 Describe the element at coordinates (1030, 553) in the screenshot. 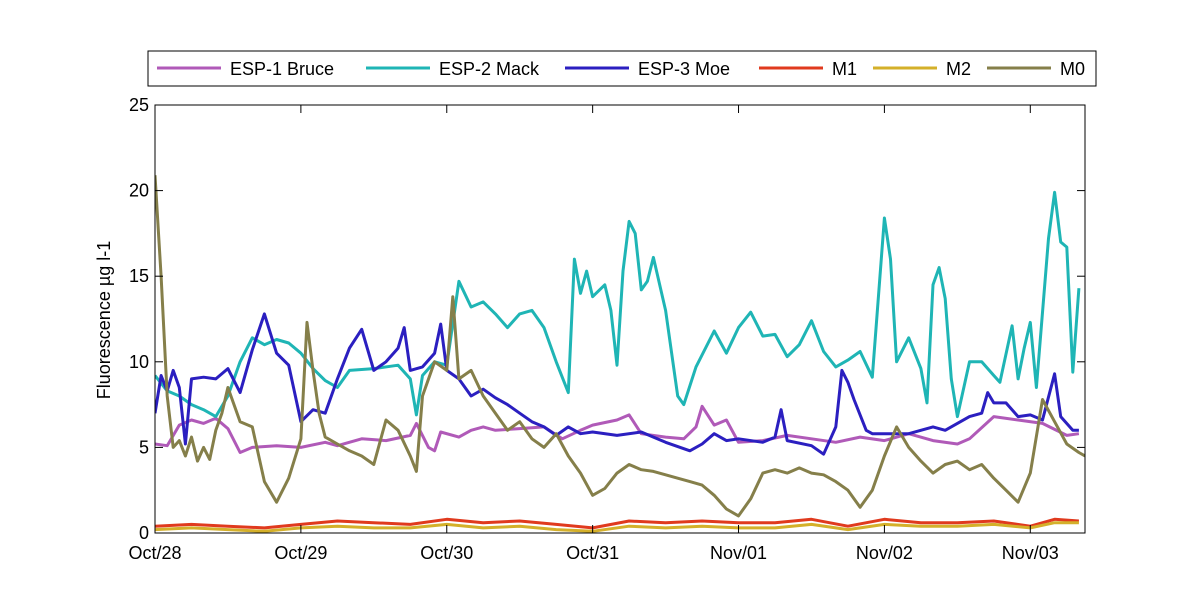

I see `x-tick-label: Nov/03` at that location.